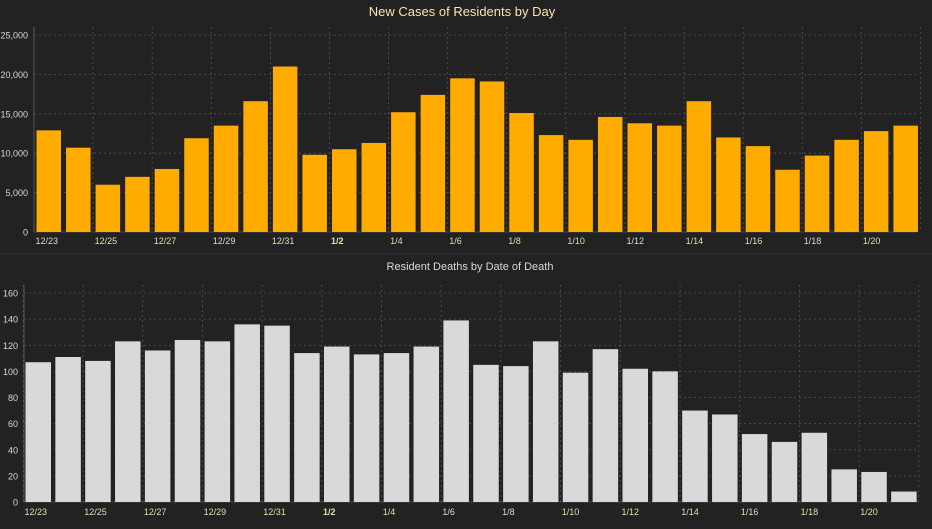 The height and width of the screenshot is (529, 932). Describe the element at coordinates (224, 241) in the screenshot. I see `cases-x-tick-label: 12/29` at that location.